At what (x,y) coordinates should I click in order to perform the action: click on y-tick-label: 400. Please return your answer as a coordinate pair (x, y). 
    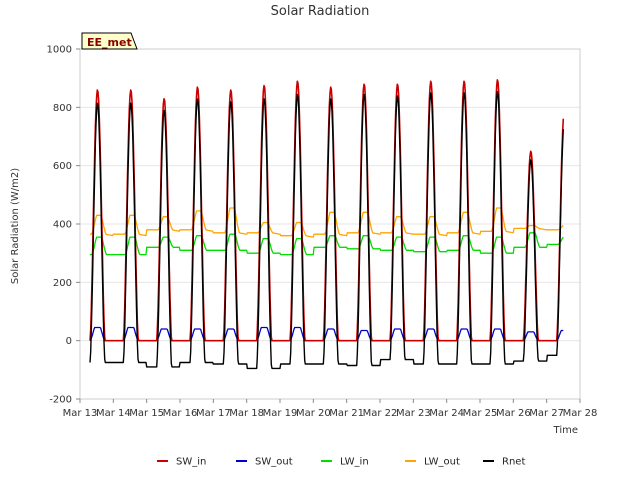
    Looking at the image, I should click on (62, 225).